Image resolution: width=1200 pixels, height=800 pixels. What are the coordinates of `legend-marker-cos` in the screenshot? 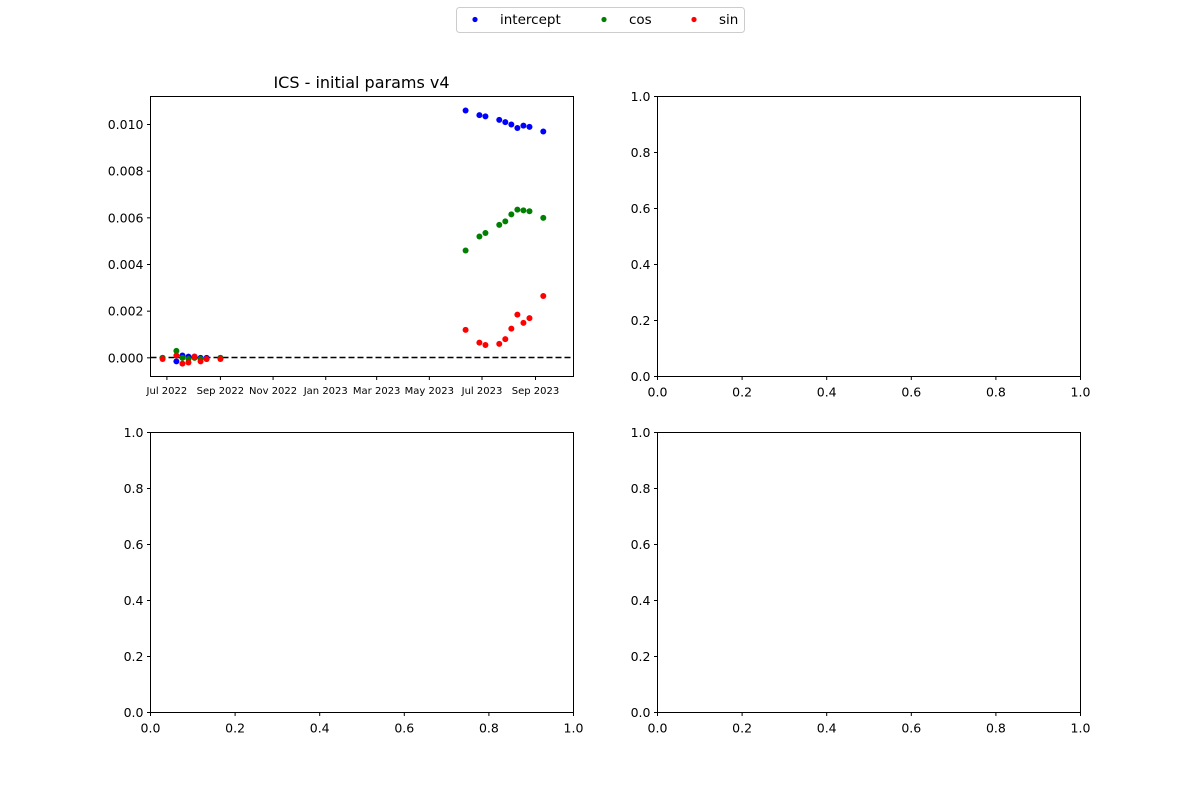 It's located at (604, 19).